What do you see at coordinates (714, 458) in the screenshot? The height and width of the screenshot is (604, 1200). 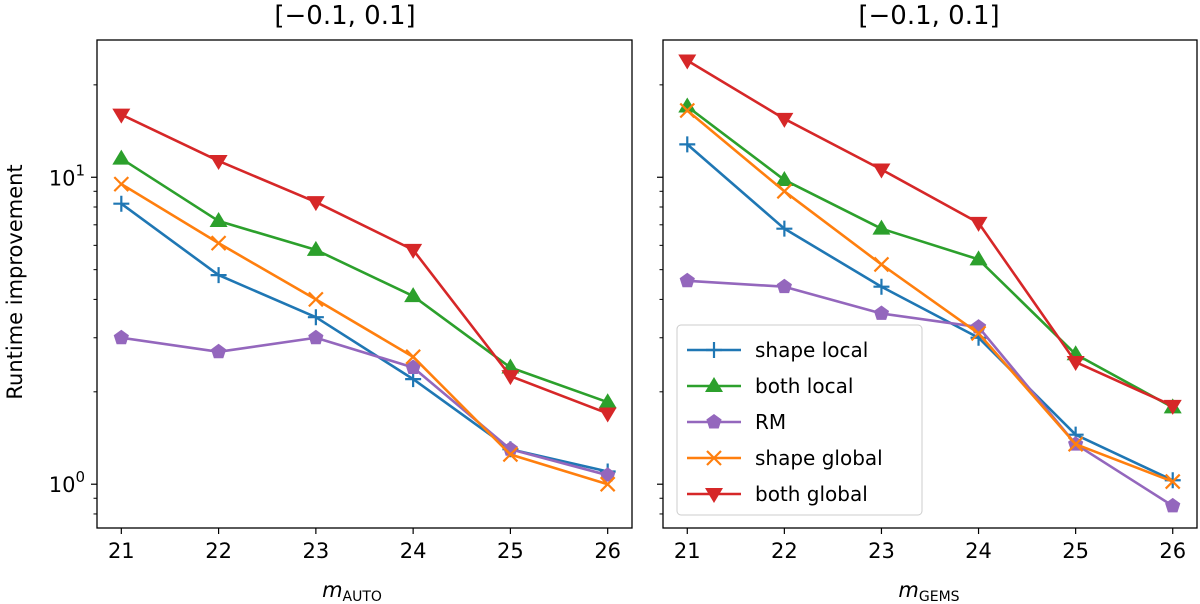 I see `legend-marker-shape-global` at bounding box center [714, 458].